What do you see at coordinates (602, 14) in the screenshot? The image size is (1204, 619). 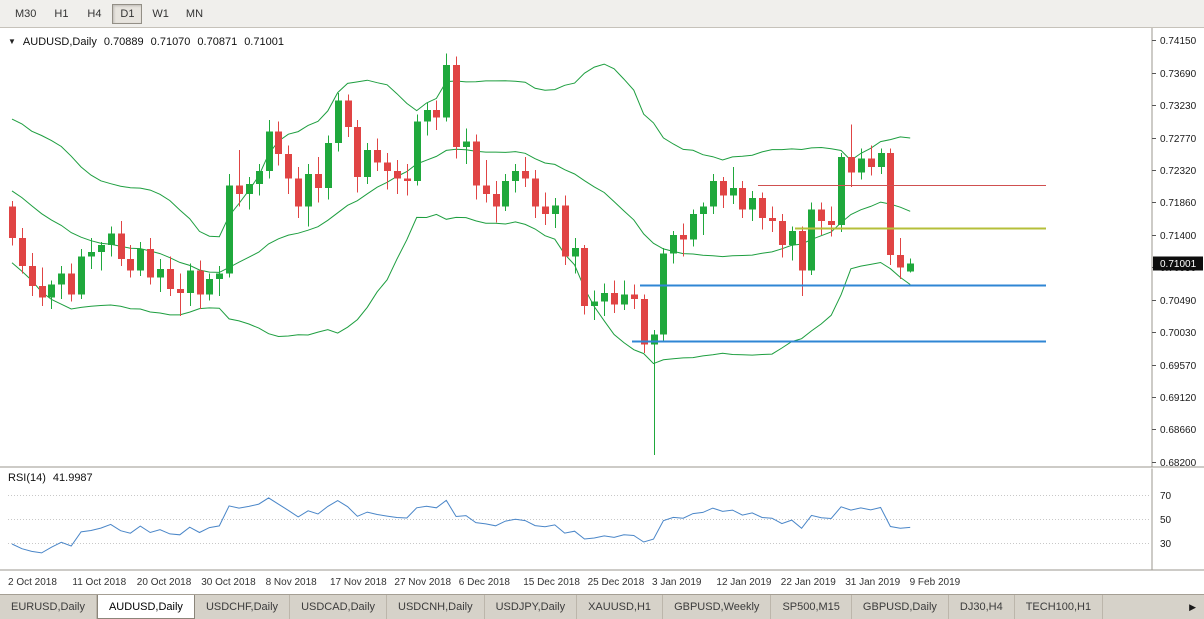 I see `timeframe-toolbar: M30 H1 H4 D1 W1 MN` at bounding box center [602, 14].